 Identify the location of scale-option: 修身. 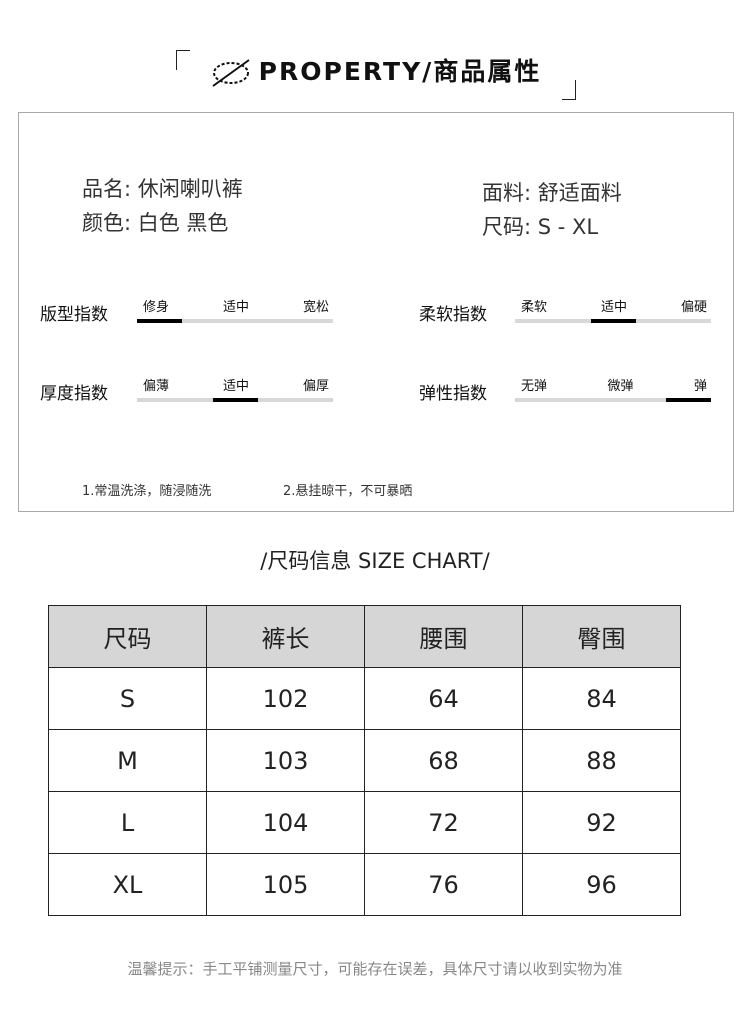
(156, 307).